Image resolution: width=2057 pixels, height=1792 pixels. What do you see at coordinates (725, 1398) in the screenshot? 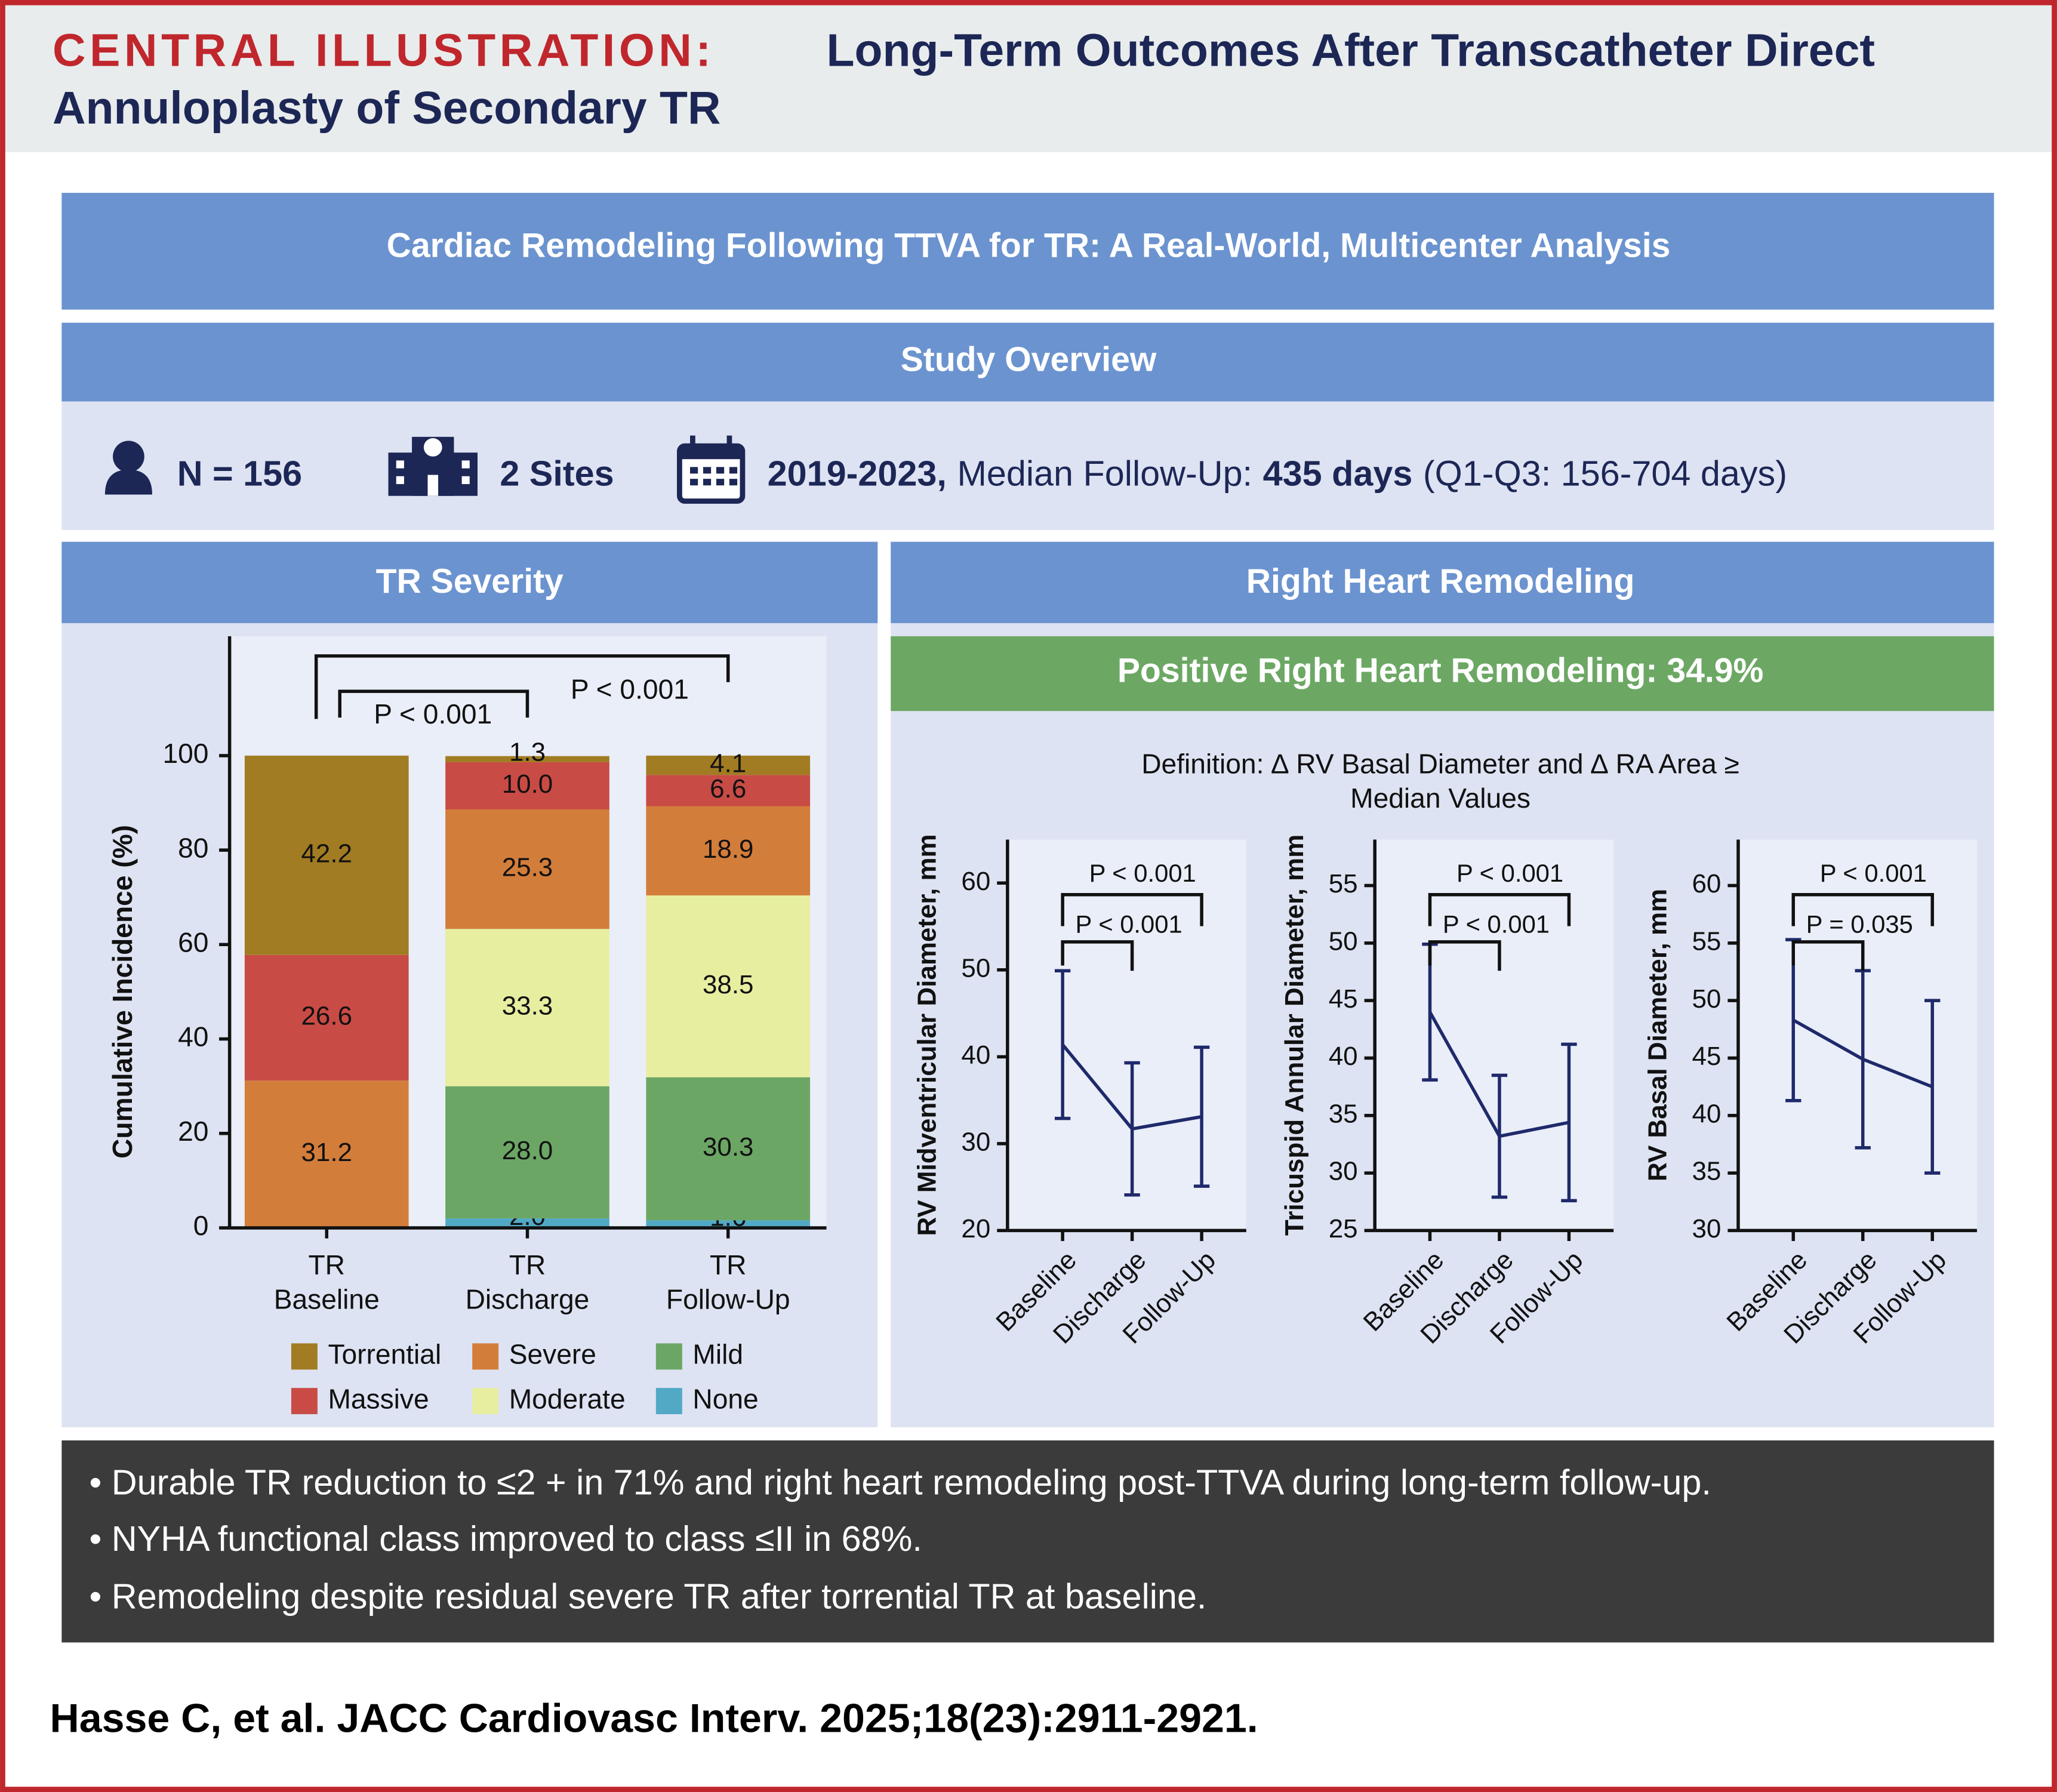
I see `legend-label: None` at bounding box center [725, 1398].